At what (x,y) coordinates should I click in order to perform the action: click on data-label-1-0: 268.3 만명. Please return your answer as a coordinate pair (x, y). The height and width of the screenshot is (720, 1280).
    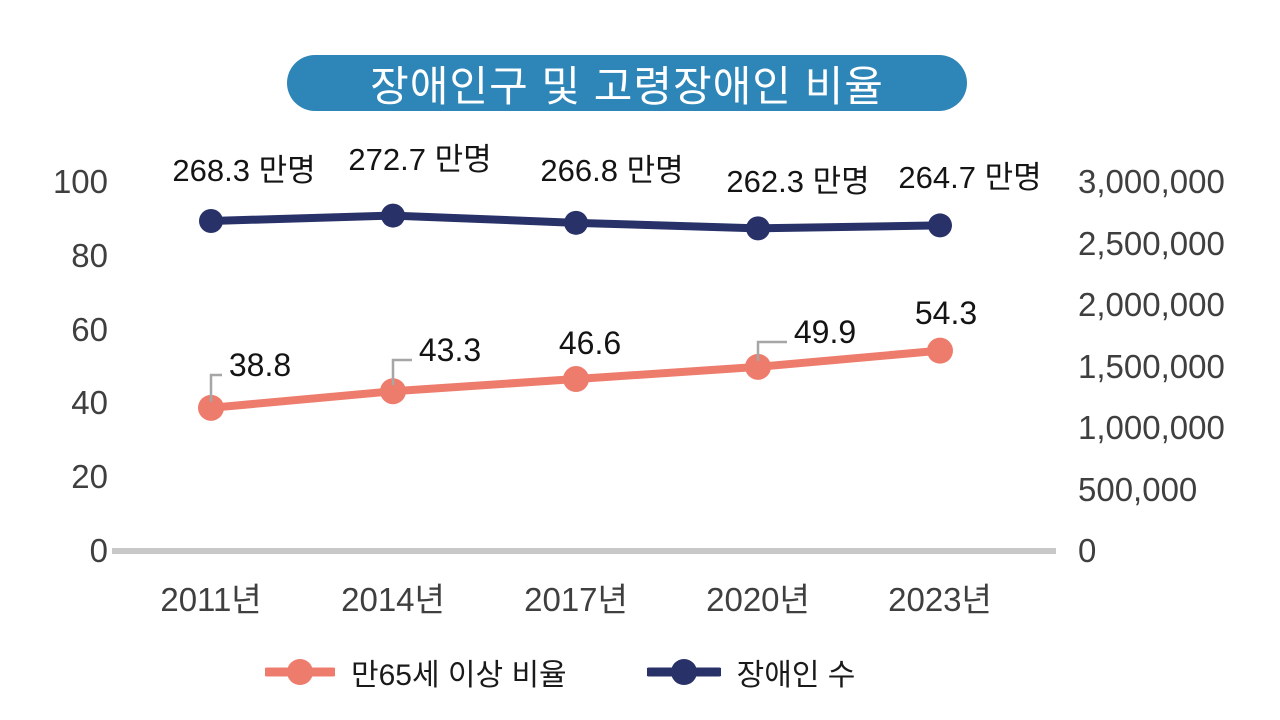
    Looking at the image, I should click on (244, 170).